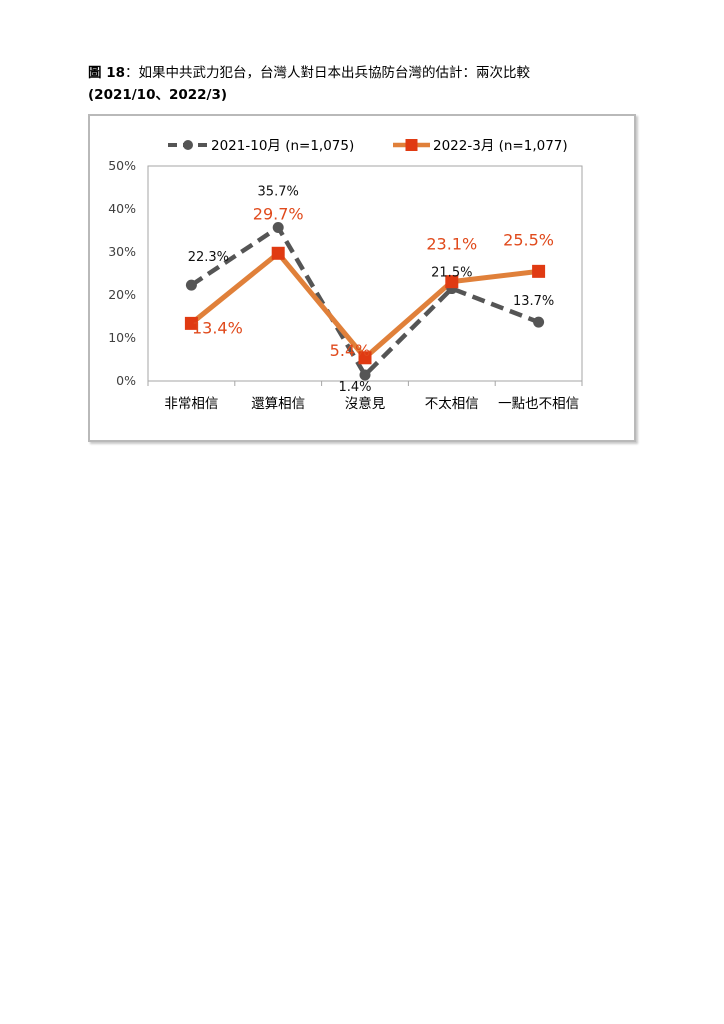 The width and height of the screenshot is (724, 1024). Describe the element at coordinates (217, 327) in the screenshot. I see `data-label-2022: 13.4%` at that location.